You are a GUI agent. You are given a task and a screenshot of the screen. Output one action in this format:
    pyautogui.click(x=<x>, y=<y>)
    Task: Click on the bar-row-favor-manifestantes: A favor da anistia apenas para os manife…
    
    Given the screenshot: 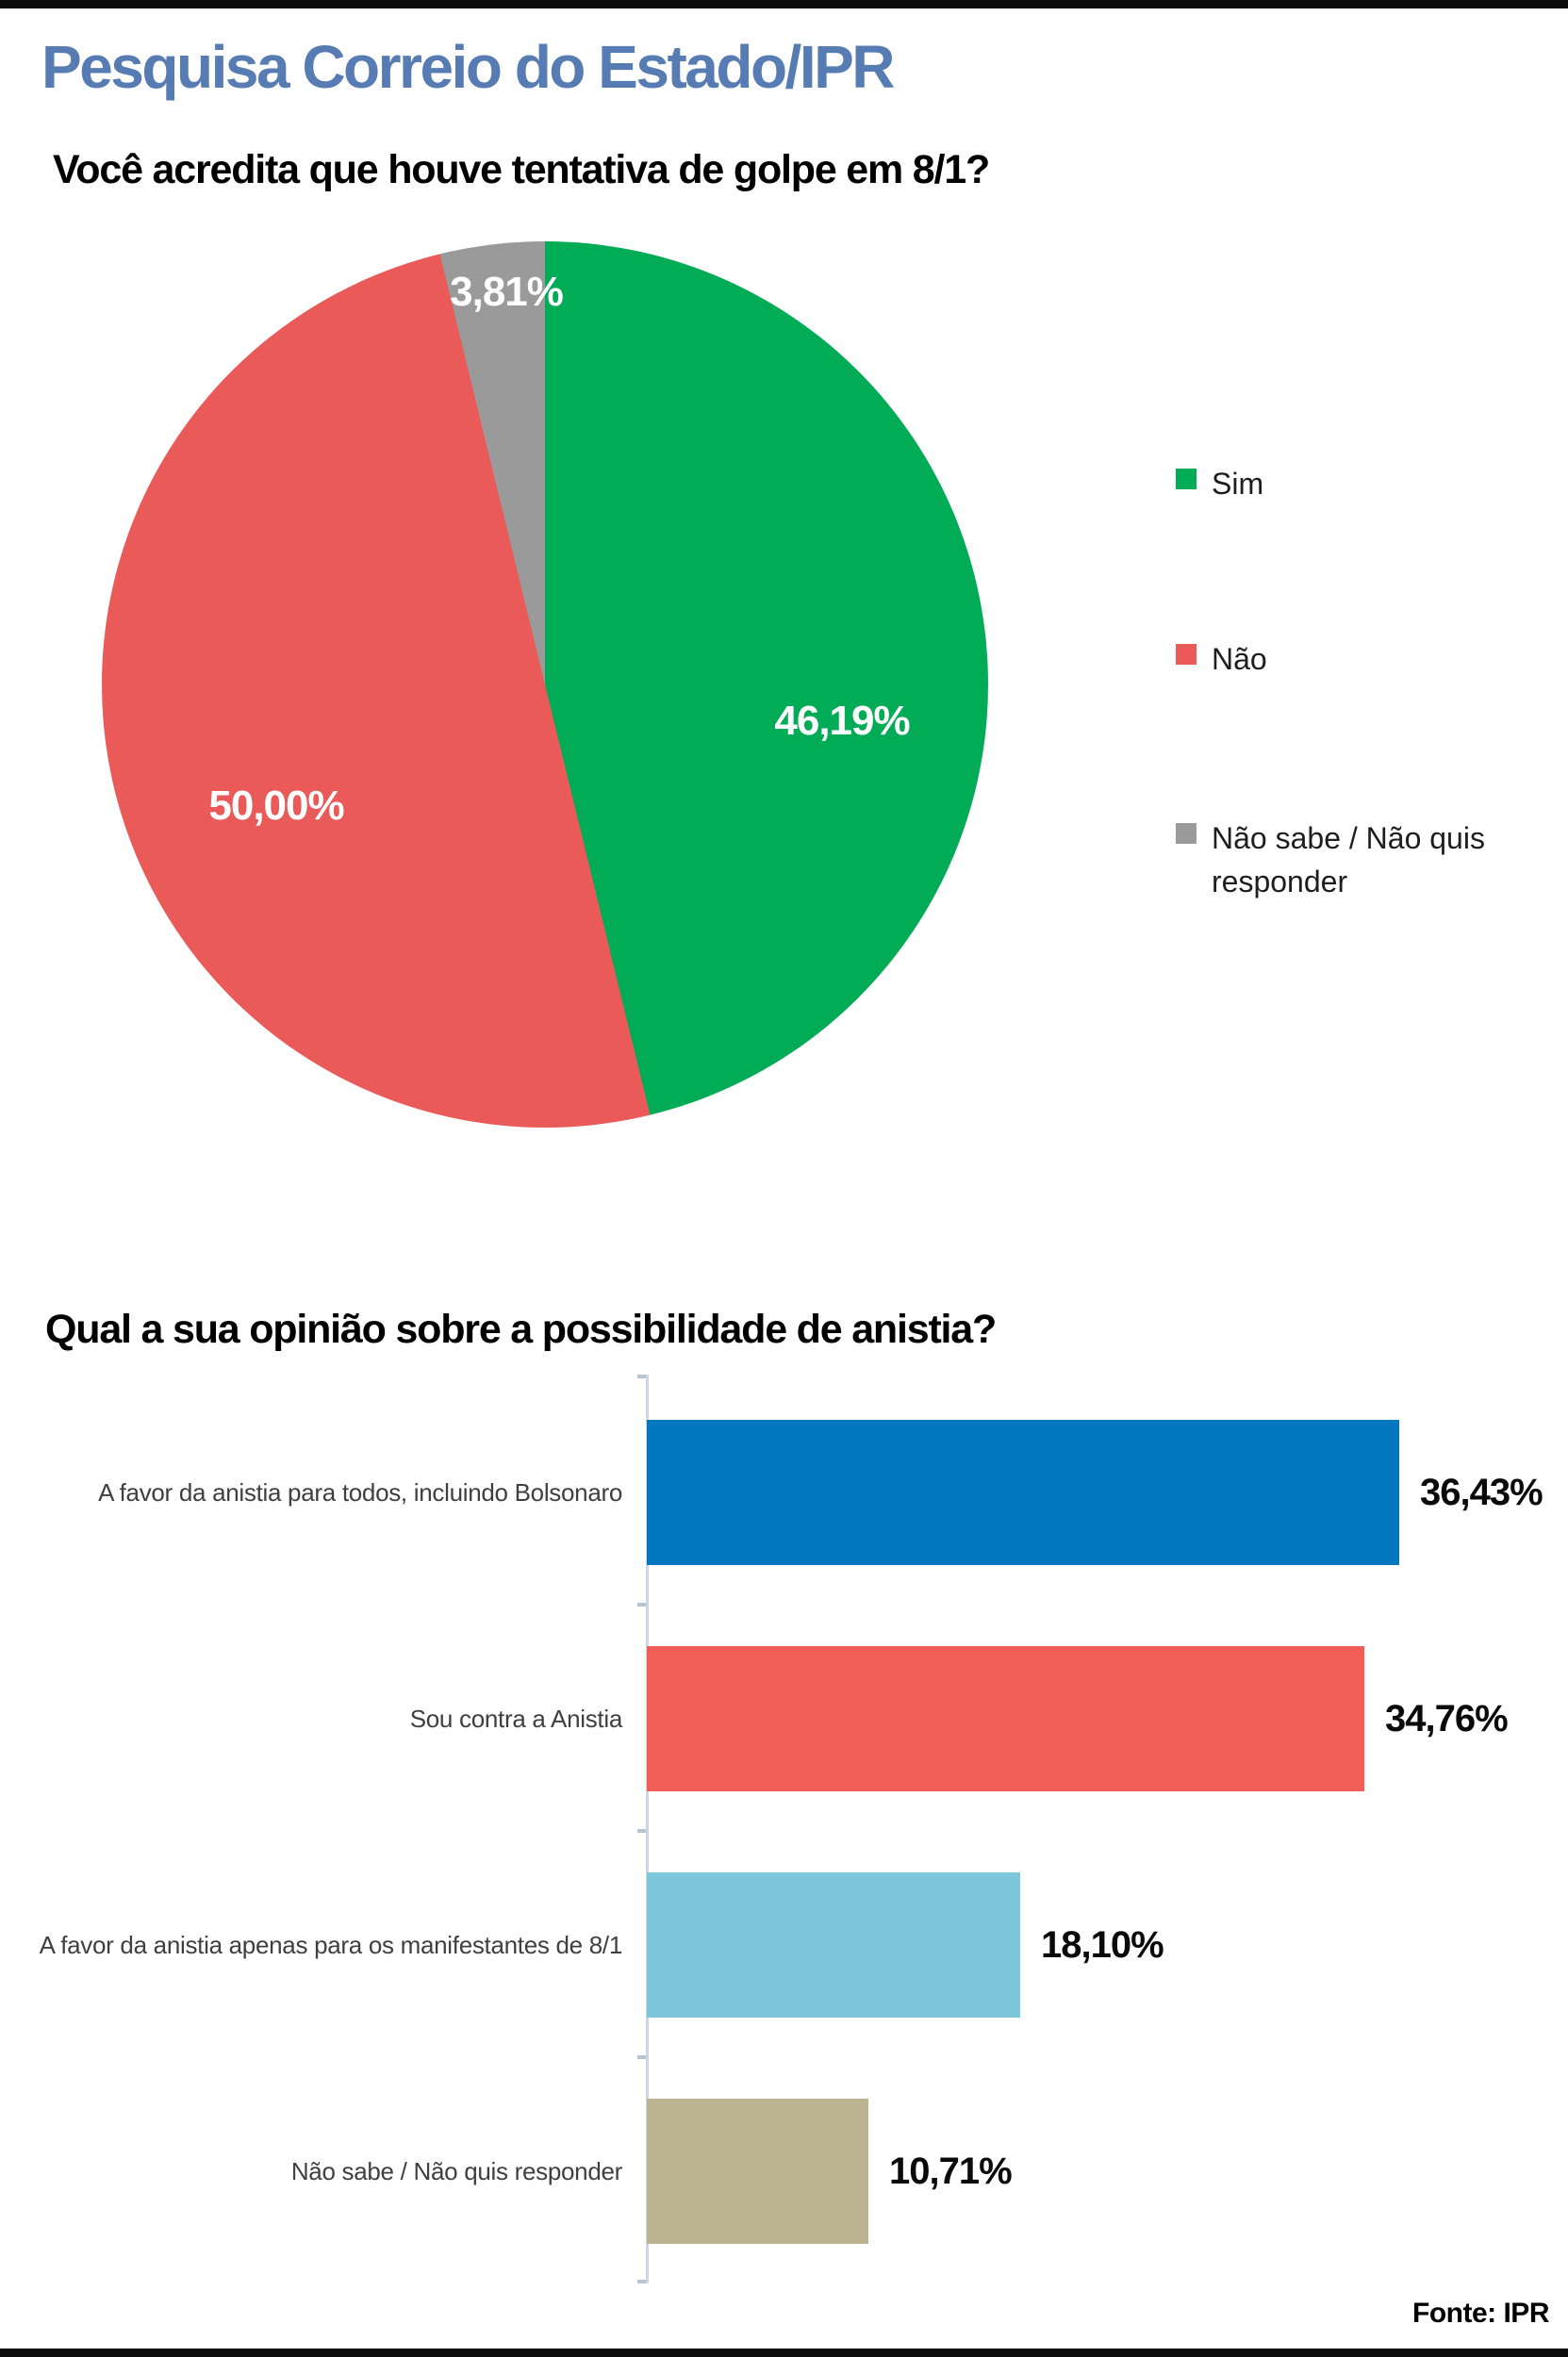 What is the action you would take?
    pyautogui.click(x=784, y=1945)
    